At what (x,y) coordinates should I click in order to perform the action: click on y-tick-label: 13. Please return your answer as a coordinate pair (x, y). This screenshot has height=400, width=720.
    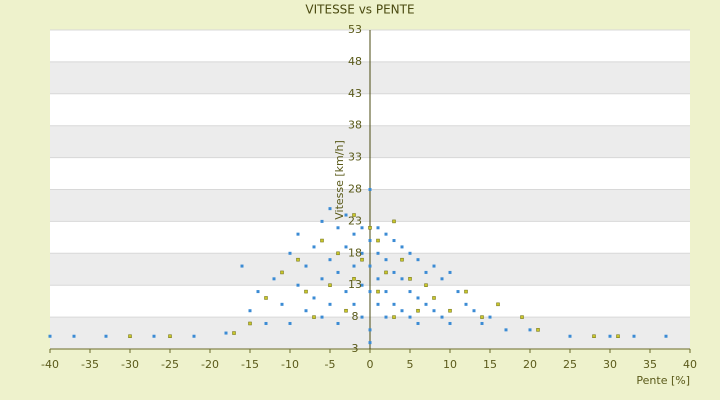
    Looking at the image, I should click on (355, 284).